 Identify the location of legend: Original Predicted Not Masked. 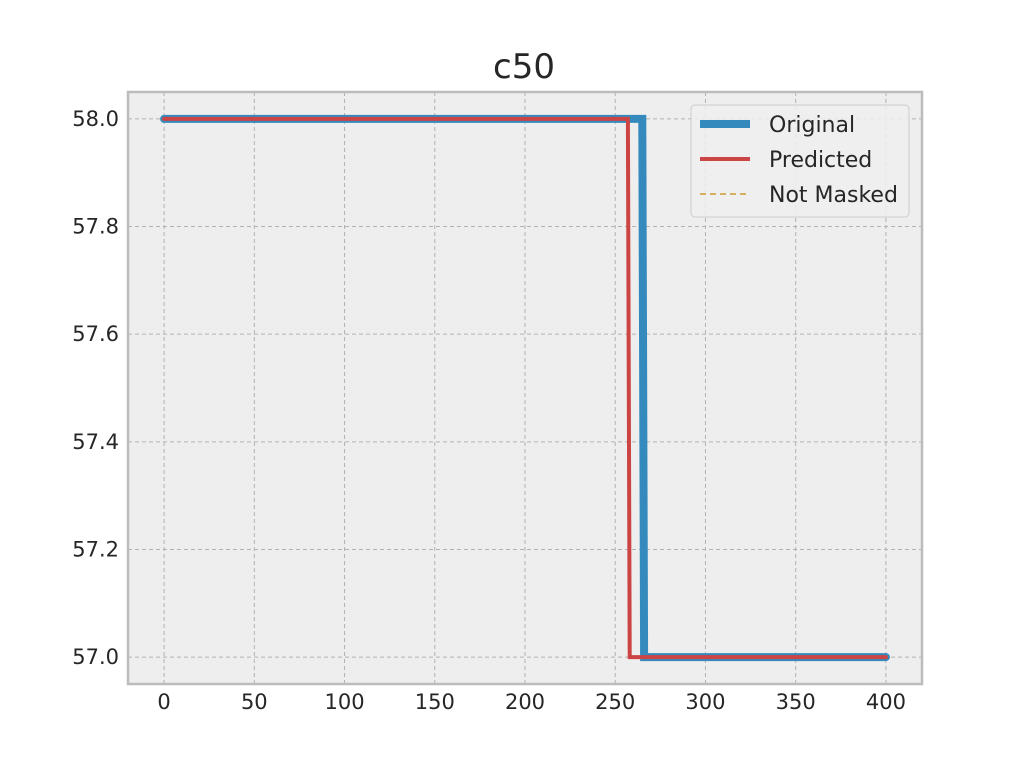
(800, 161).